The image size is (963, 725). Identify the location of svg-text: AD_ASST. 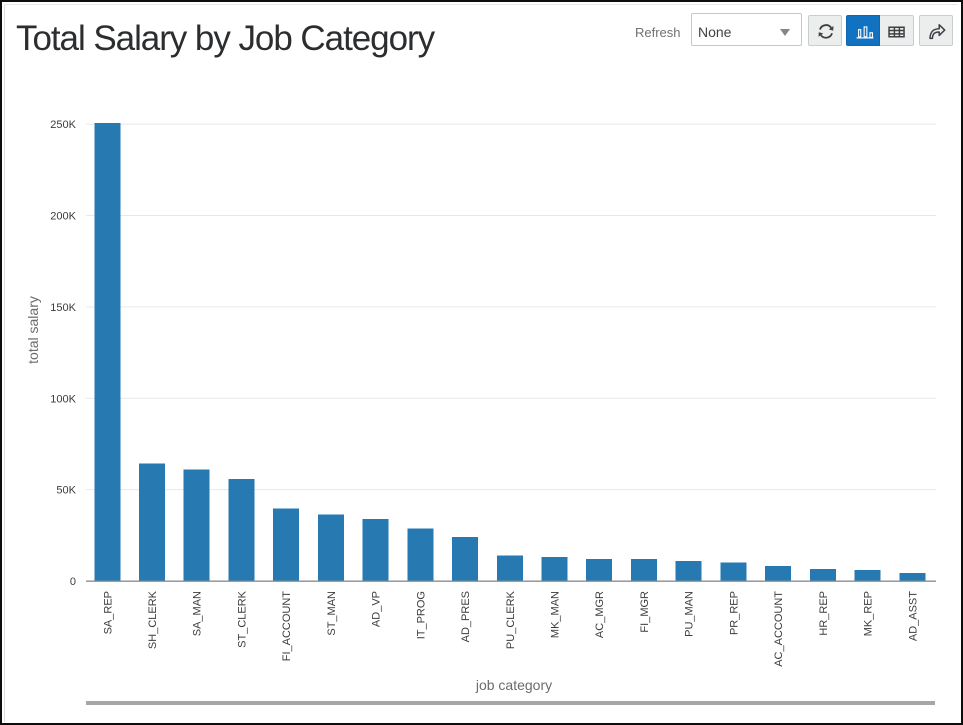
(913, 616).